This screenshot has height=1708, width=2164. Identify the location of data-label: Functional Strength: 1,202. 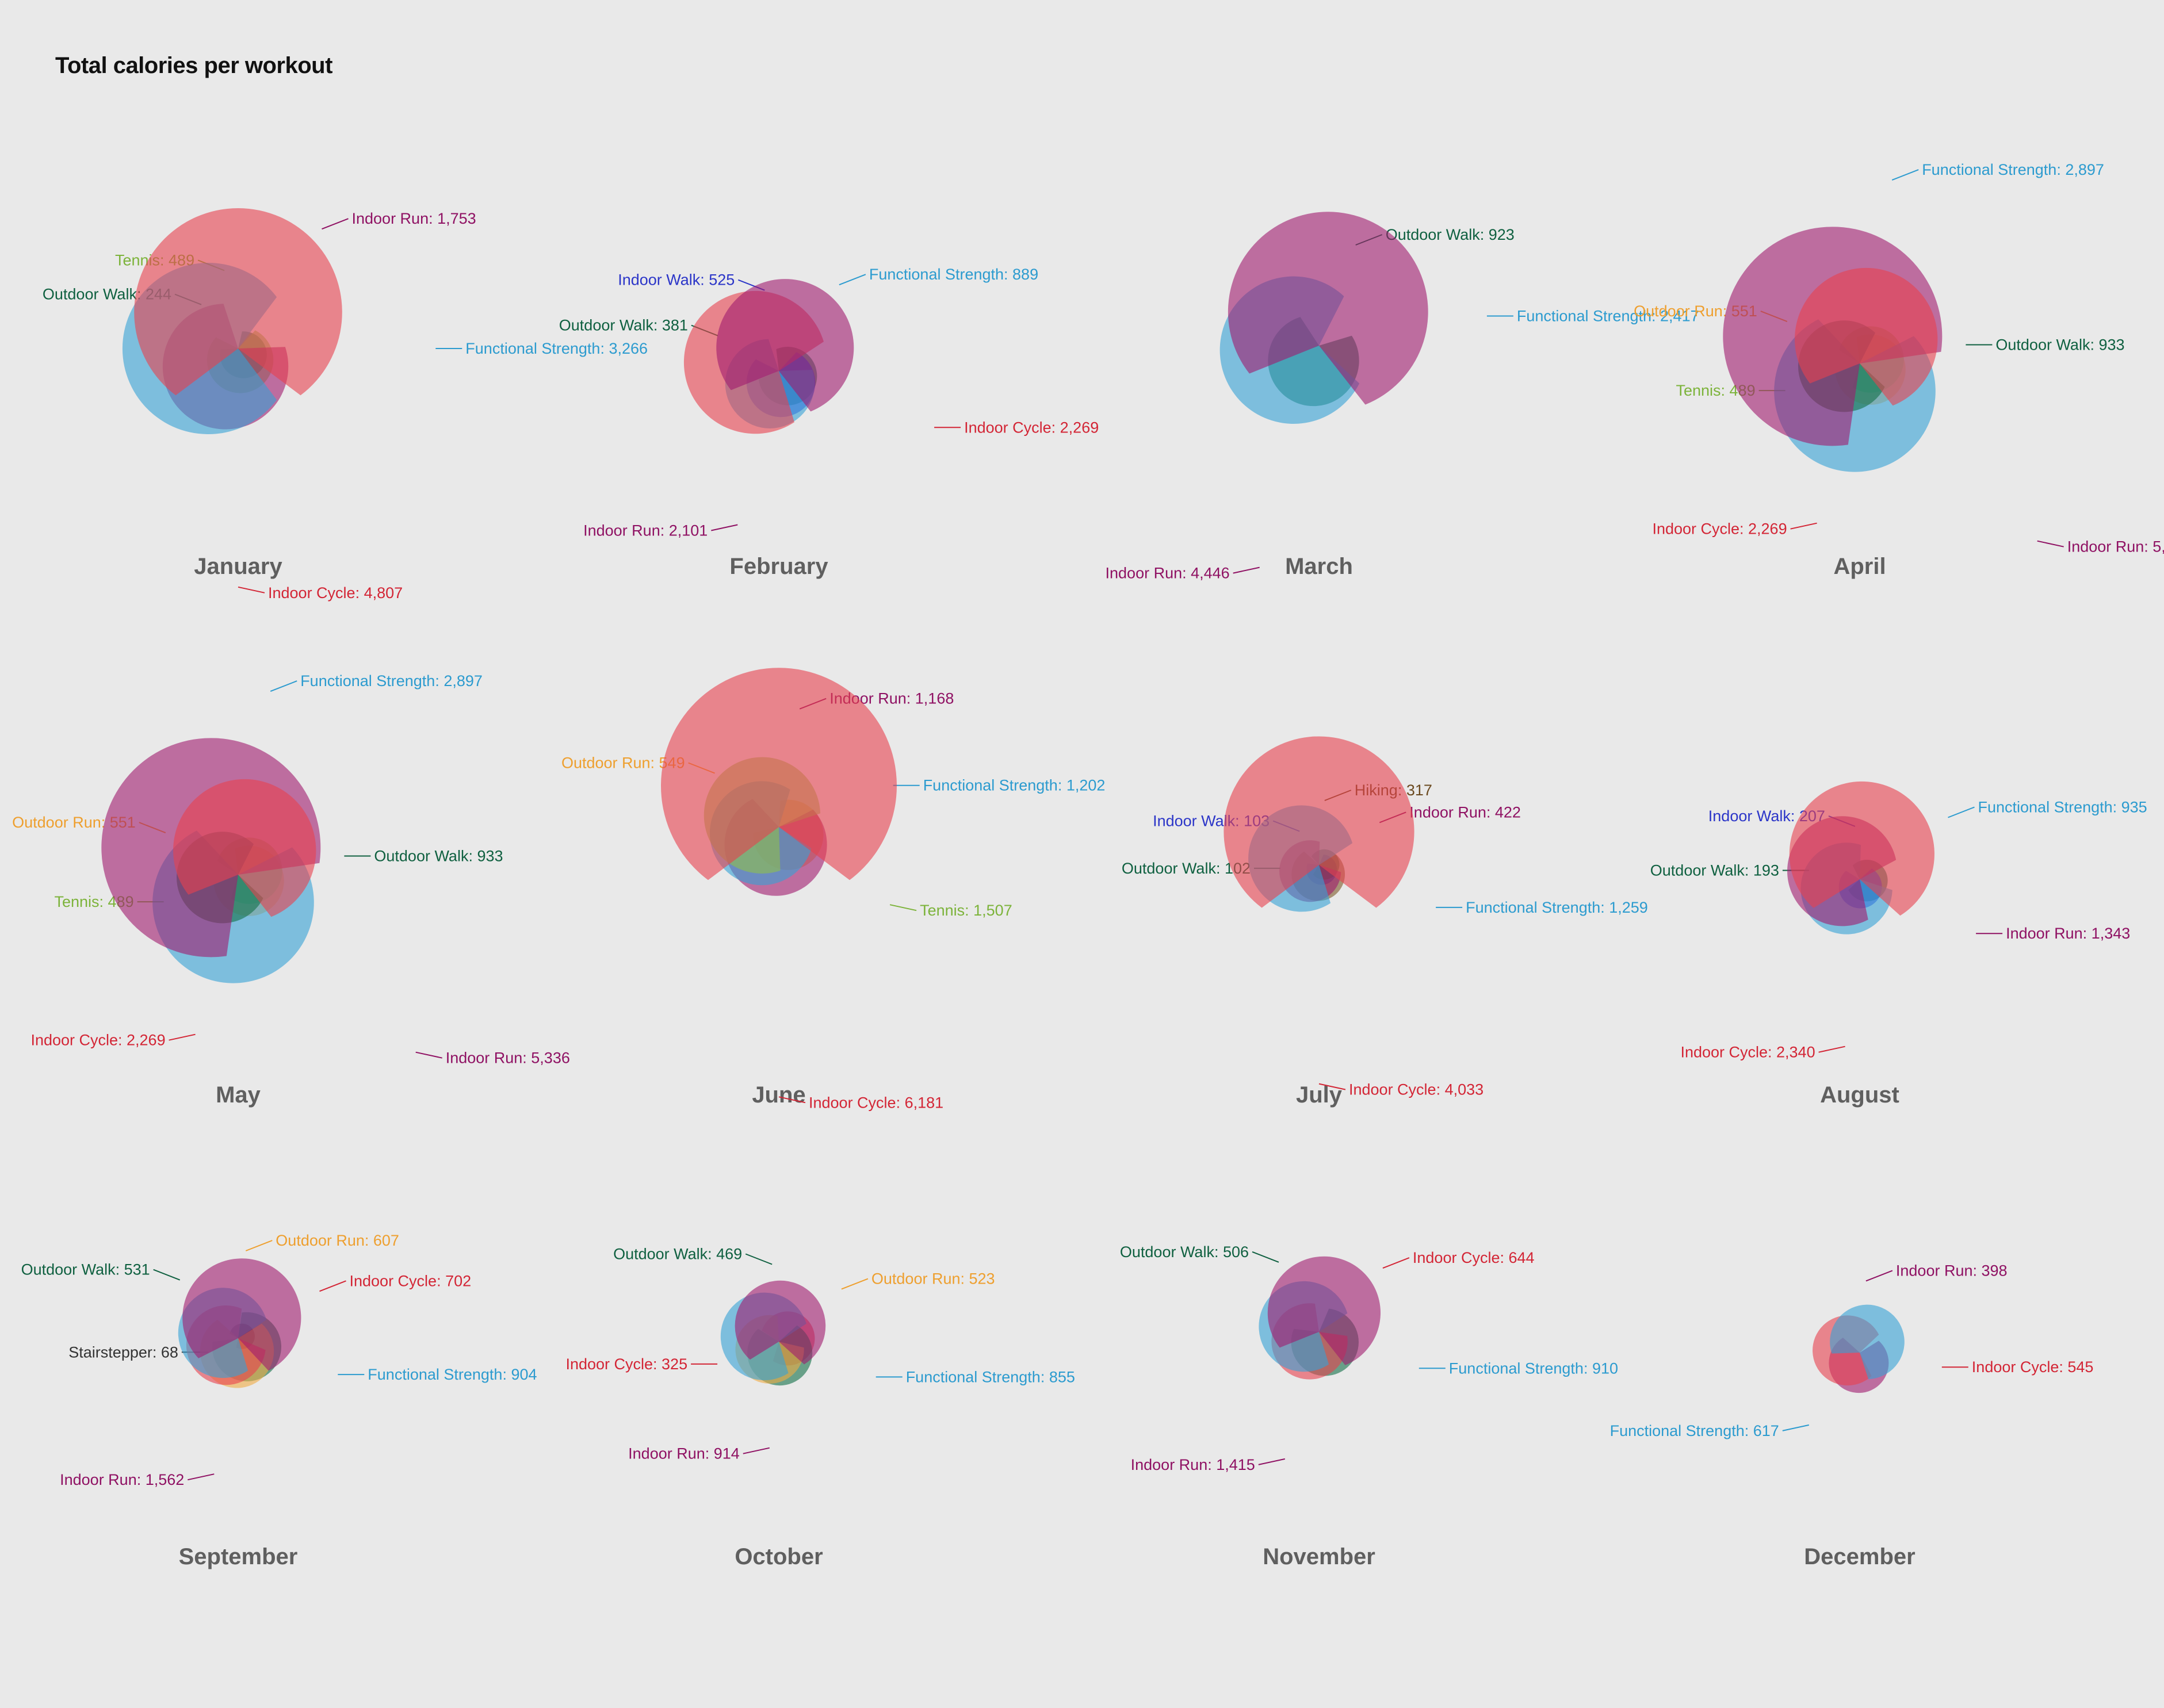
(1014, 785).